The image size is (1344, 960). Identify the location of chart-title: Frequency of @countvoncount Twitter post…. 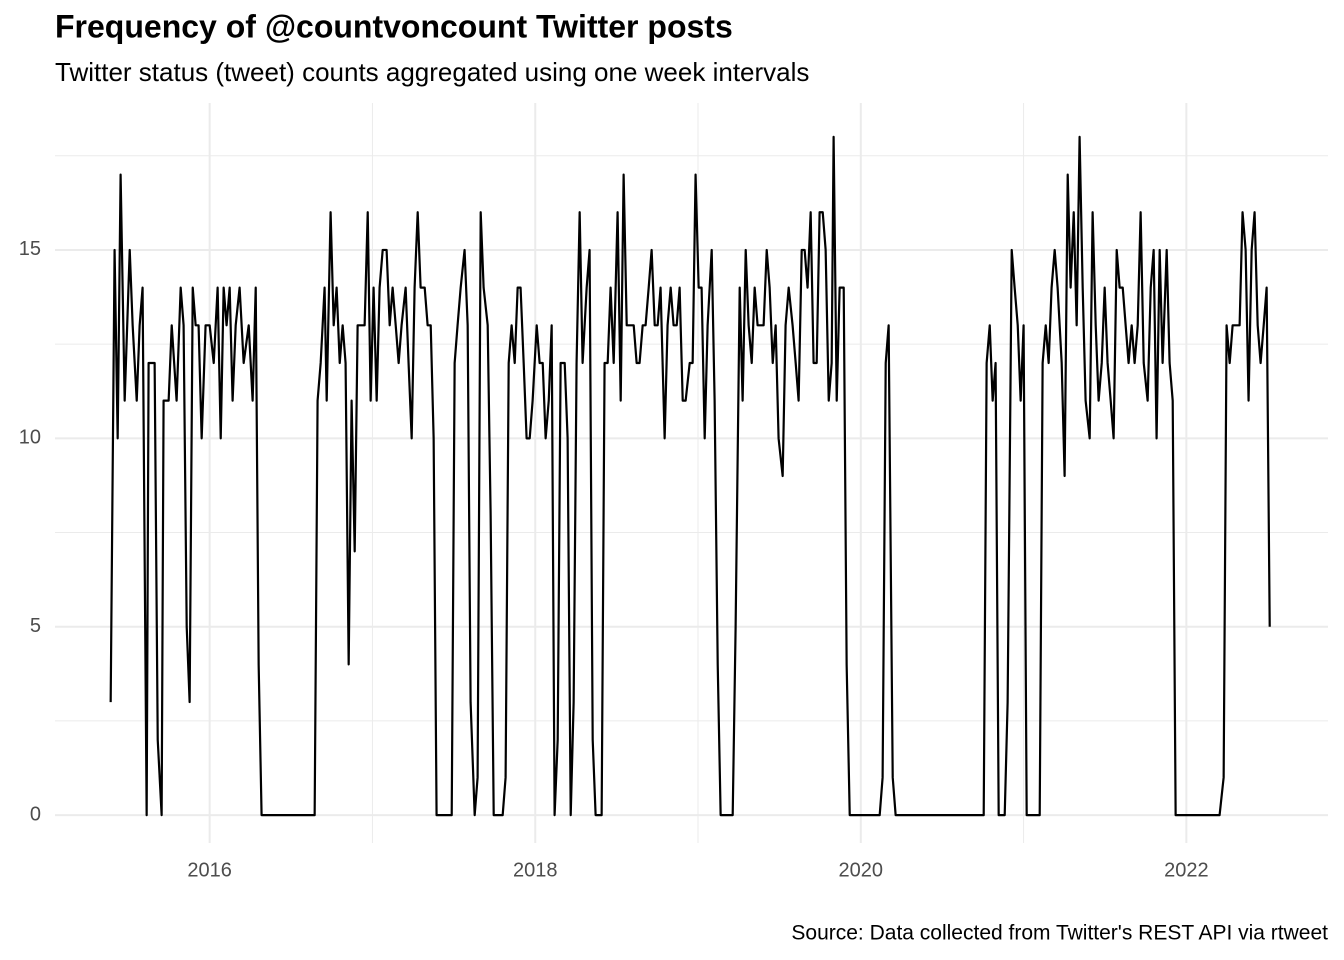
(394, 26).